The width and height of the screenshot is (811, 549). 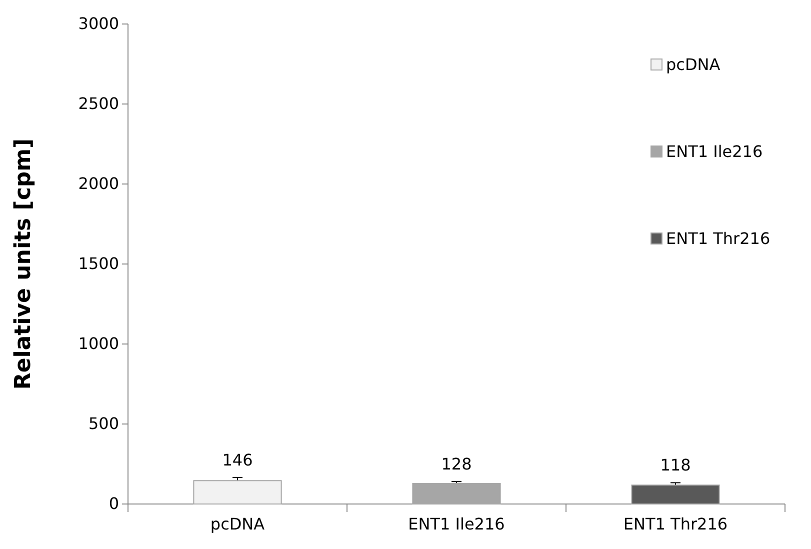 What do you see at coordinates (103, 424) in the screenshot?
I see `y-tick-label: 500` at bounding box center [103, 424].